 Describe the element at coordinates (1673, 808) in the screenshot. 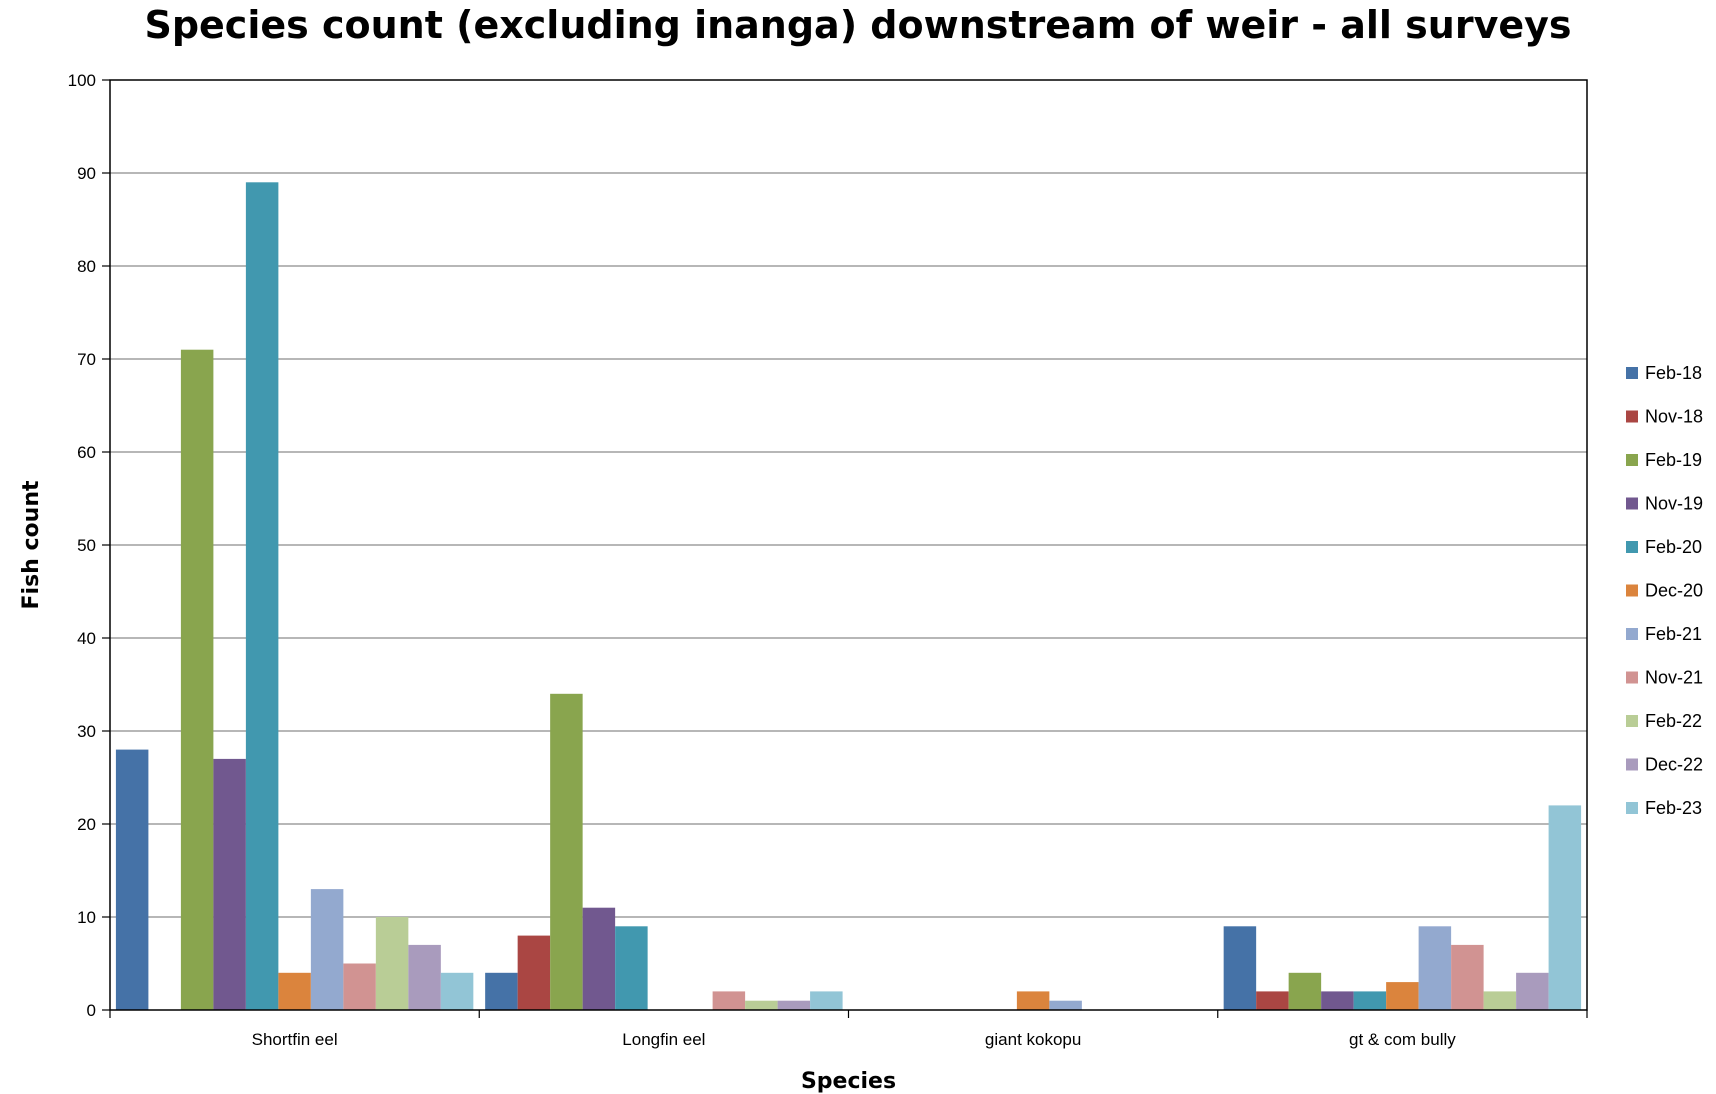

I see `legend-label: Feb-23` at that location.